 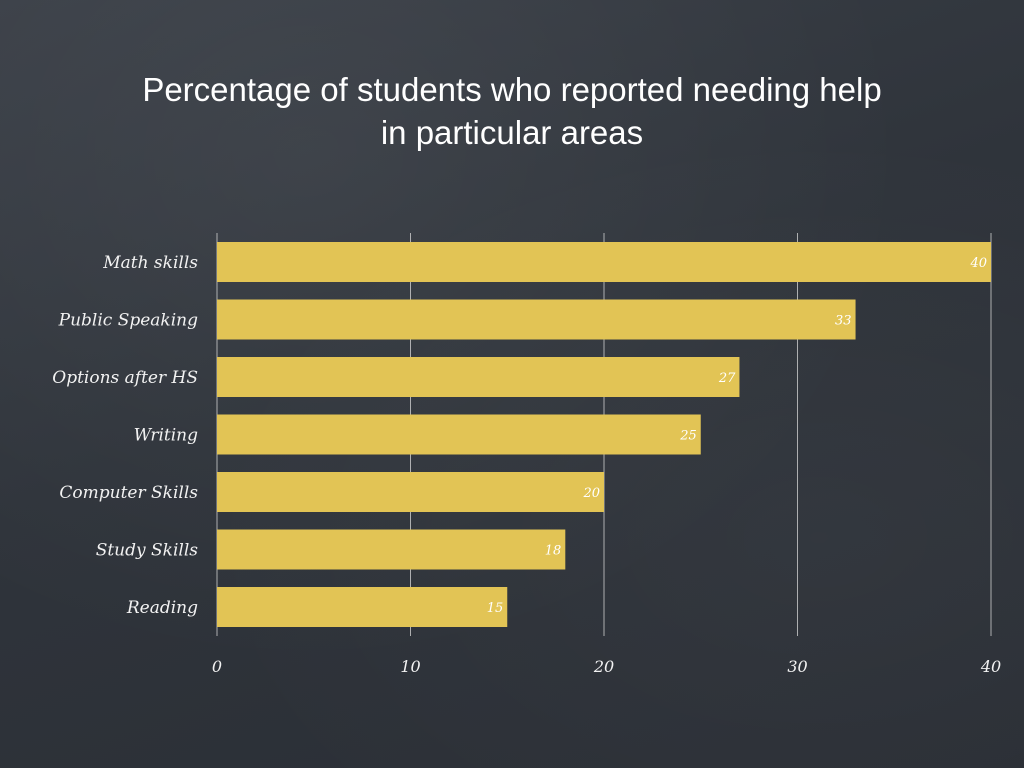 I want to click on bar-value-label: 18, so click(x=553, y=551).